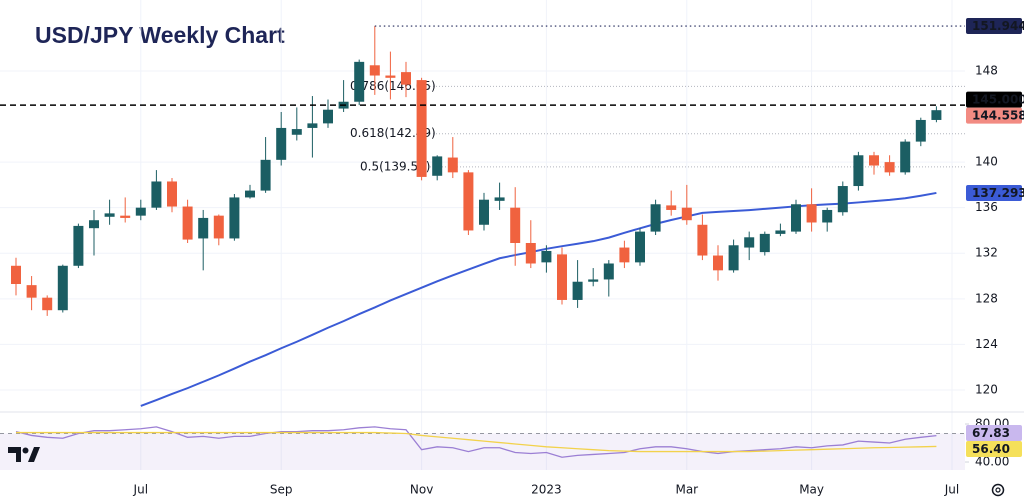 This screenshot has height=500, width=1024. Describe the element at coordinates (986, 344) in the screenshot. I see `y-tick-label: 124` at that location.